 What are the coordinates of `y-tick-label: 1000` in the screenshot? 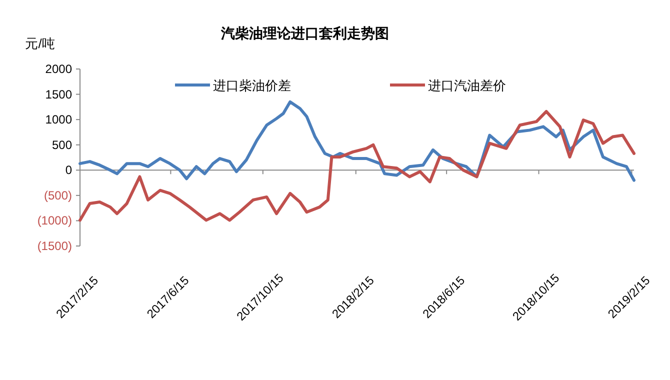 It's located at (58, 119).